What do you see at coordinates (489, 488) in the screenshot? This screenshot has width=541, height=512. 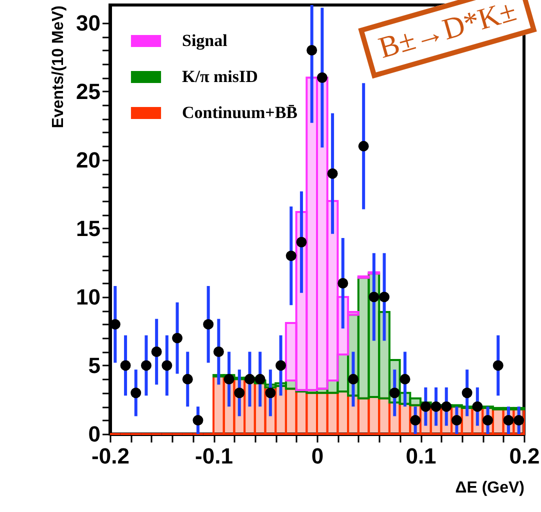 I see `x-axis-title: ΔE (GeV)` at bounding box center [489, 488].